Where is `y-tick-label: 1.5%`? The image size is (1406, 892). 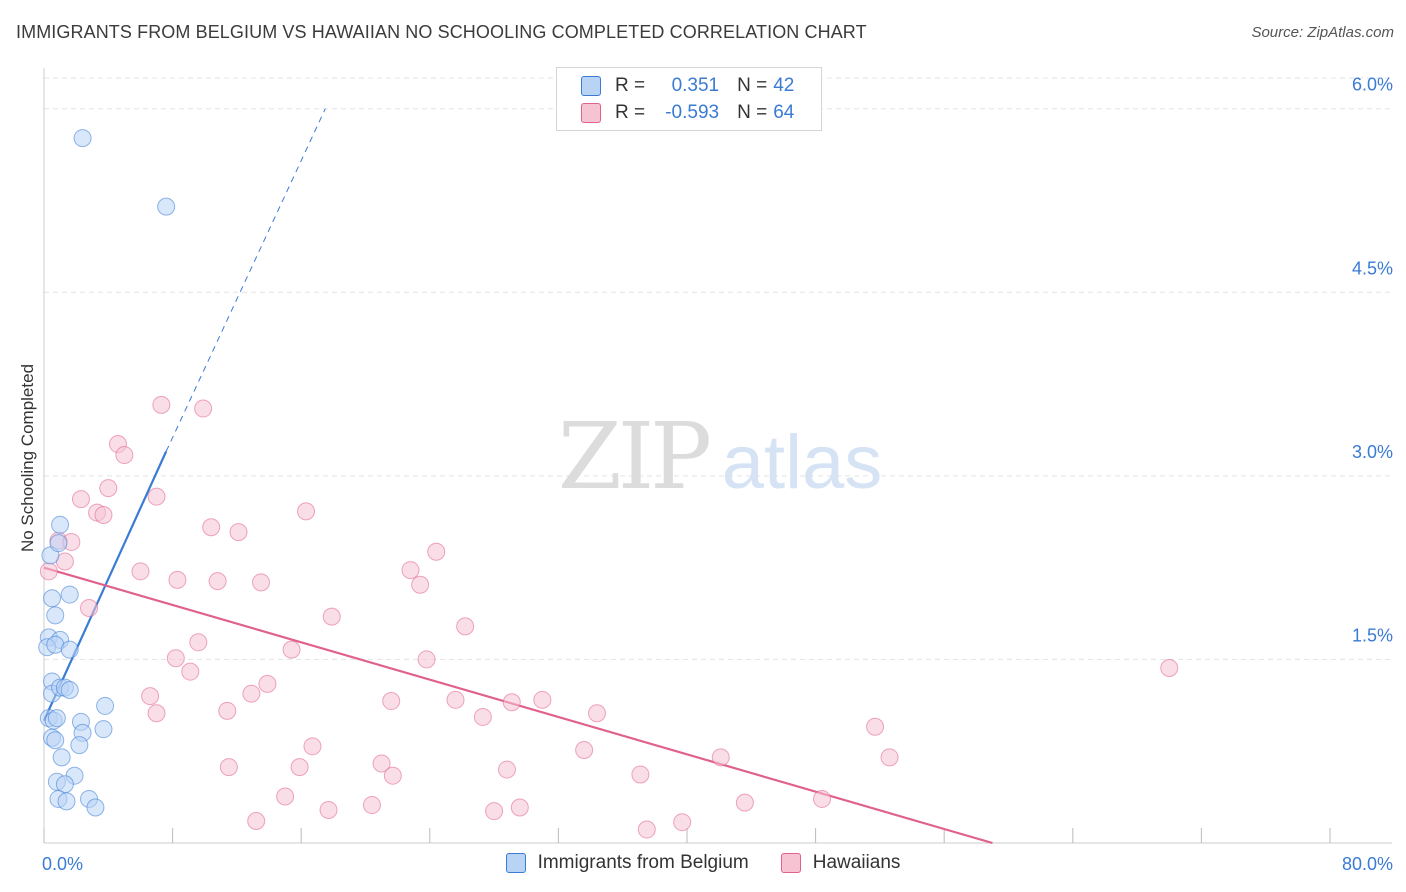
y-tick-label: 1.5% is located at coordinates (1372, 635).